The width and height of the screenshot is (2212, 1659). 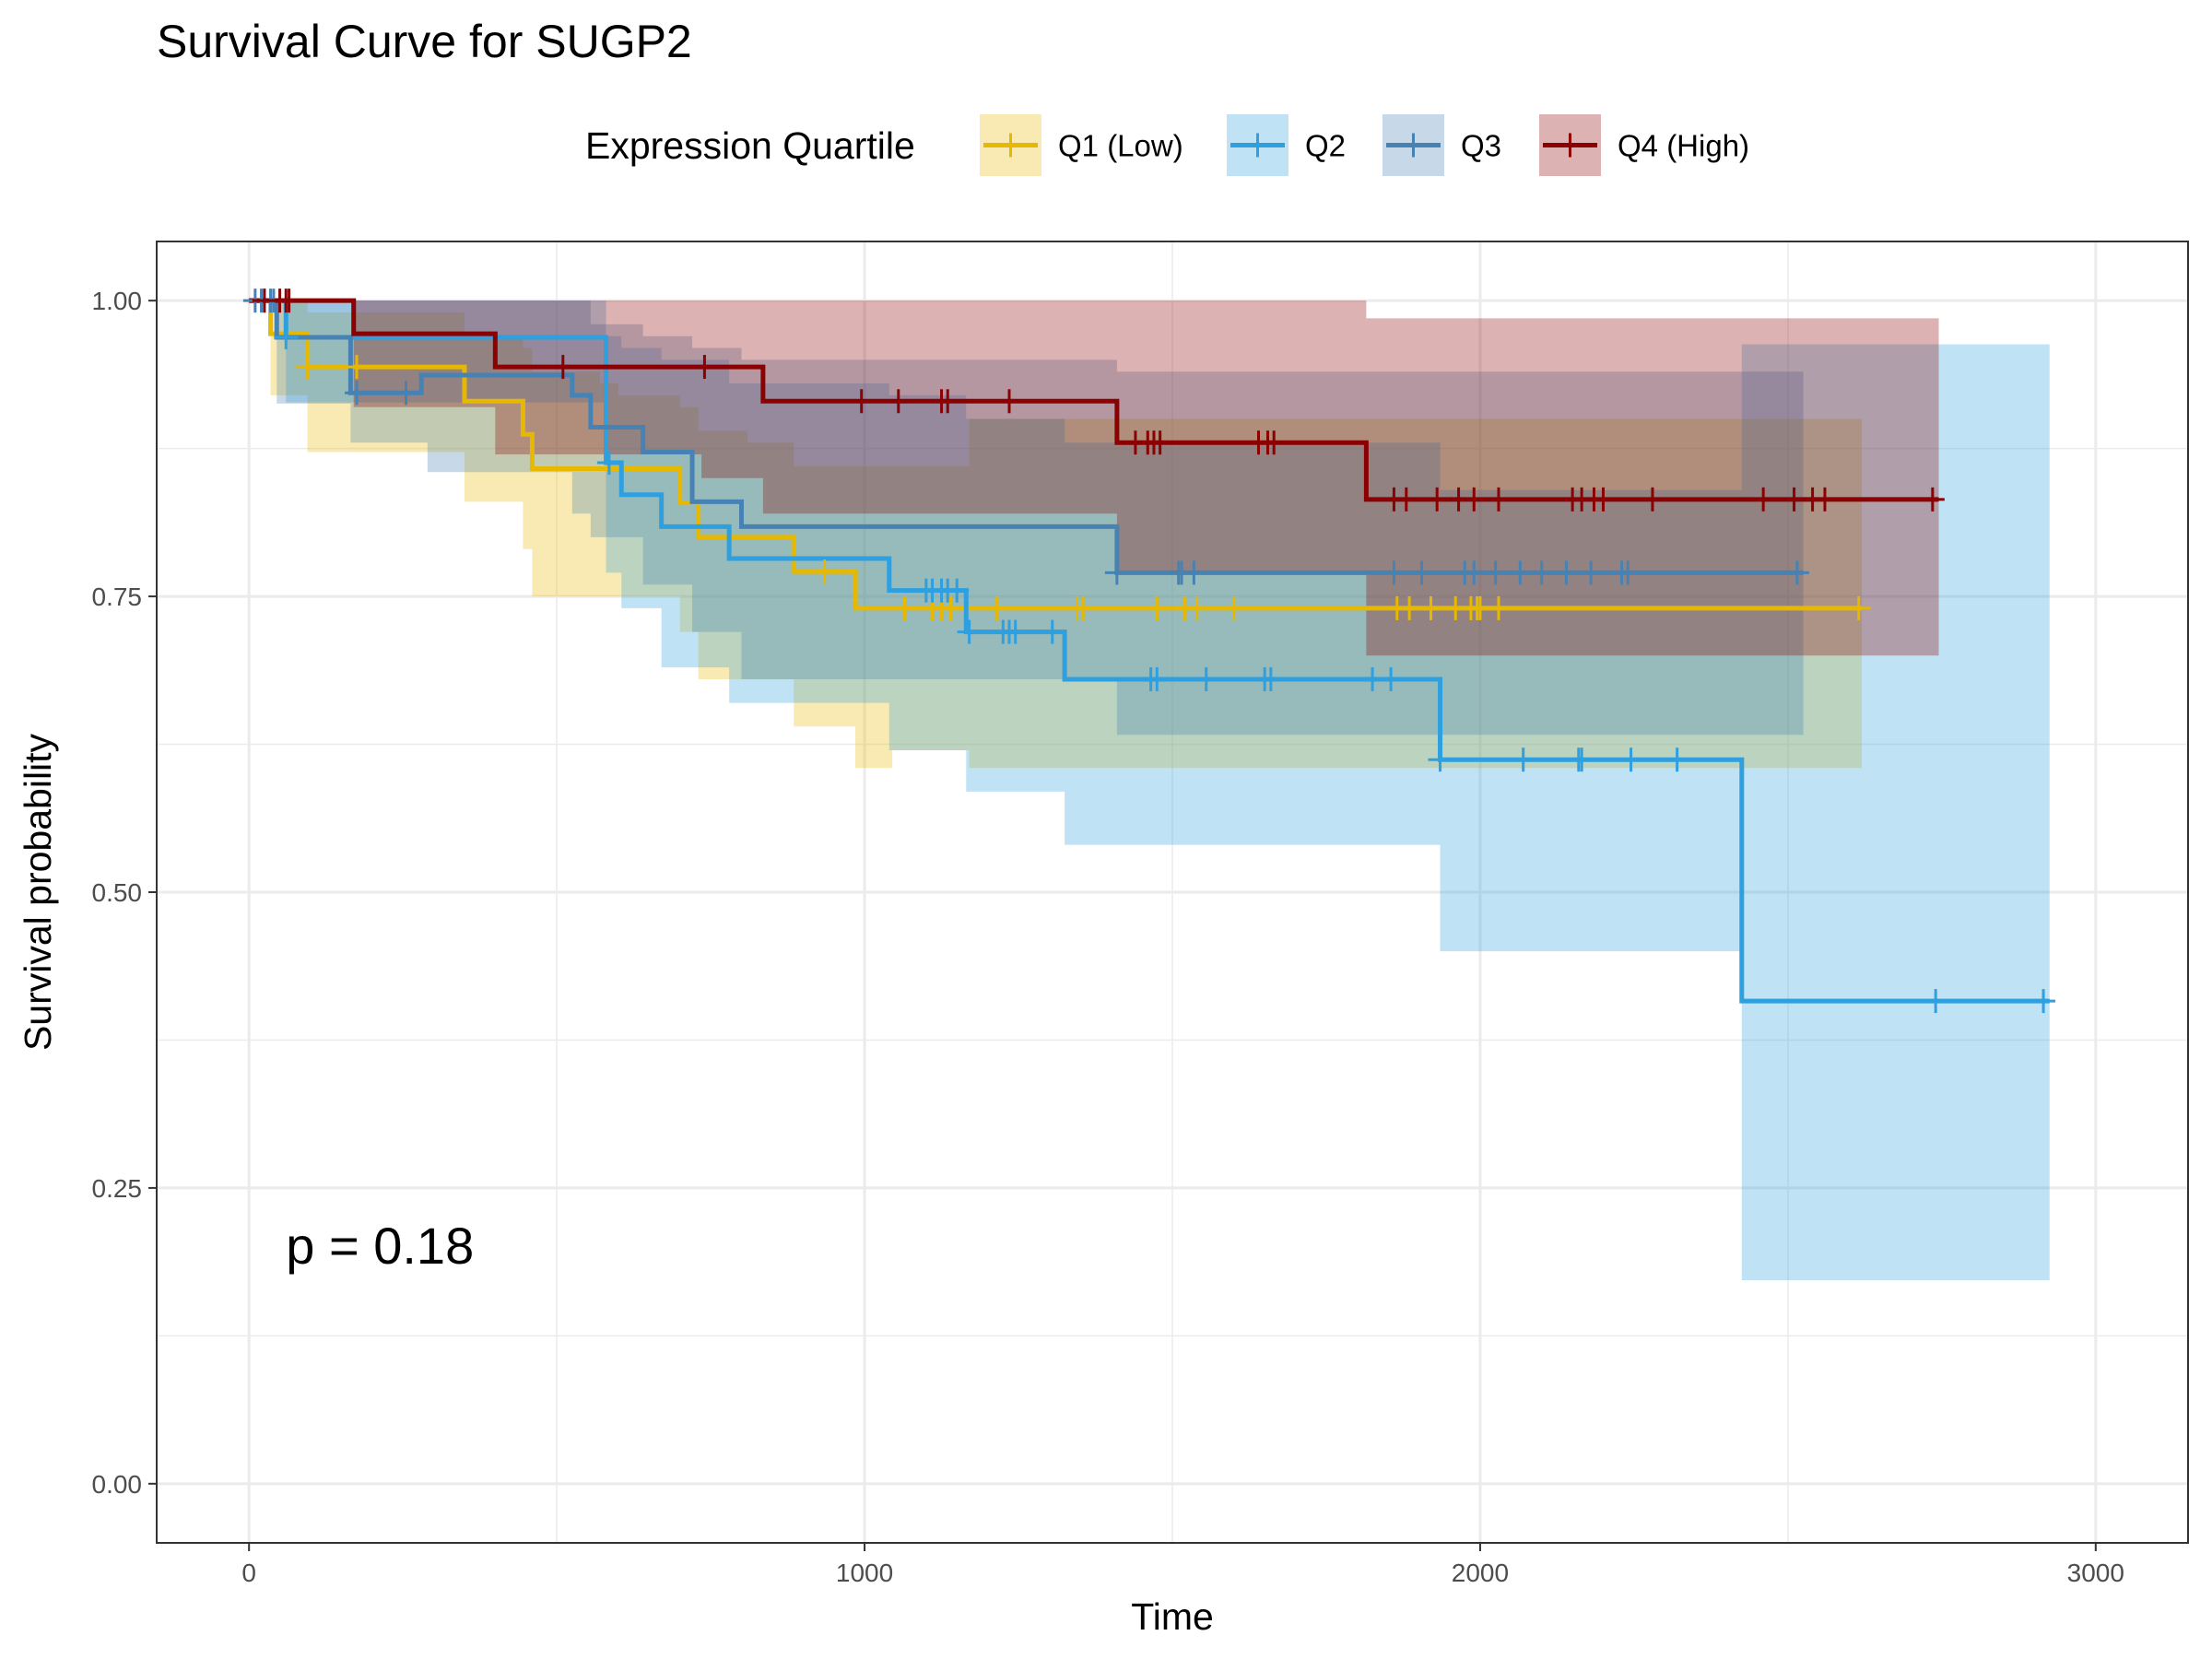 What do you see at coordinates (424, 41) in the screenshot?
I see `chart-title: Survival Curve for SUGP2` at bounding box center [424, 41].